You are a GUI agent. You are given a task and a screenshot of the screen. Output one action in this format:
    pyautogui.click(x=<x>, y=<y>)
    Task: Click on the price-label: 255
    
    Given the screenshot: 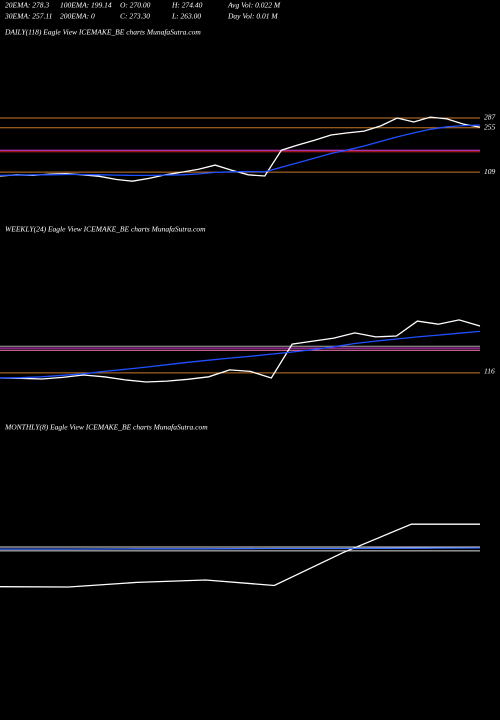 What is the action you would take?
    pyautogui.click(x=490, y=126)
    